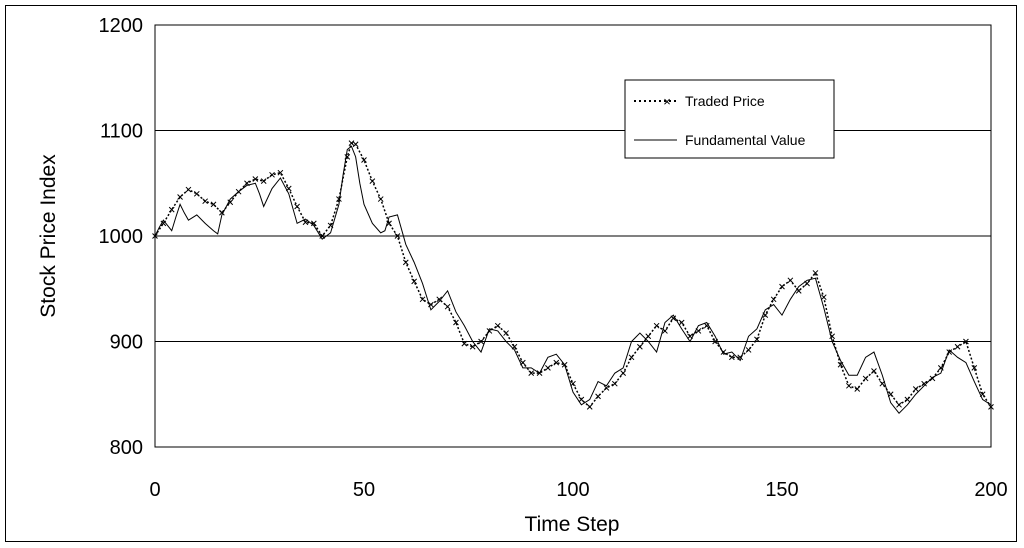 The image size is (1024, 548). Describe the element at coordinates (725, 101) in the screenshot. I see `legend-label-traded-price: Traded Price` at that location.